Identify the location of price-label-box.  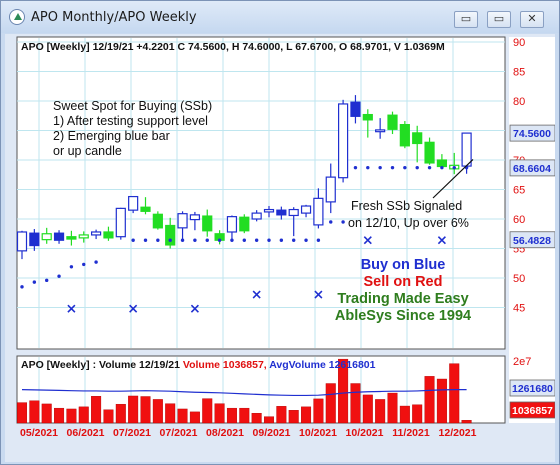
(532, 240).